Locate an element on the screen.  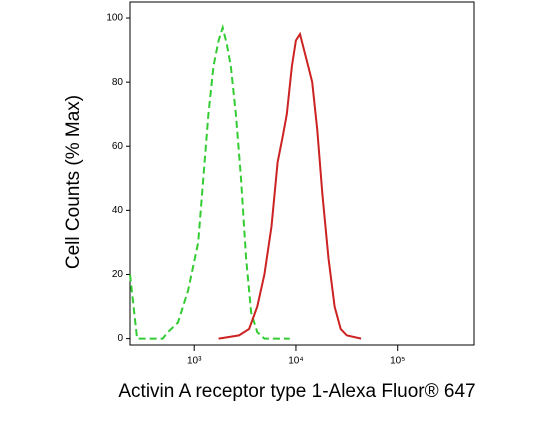
y-tick-label: 80 is located at coordinates (118, 82).